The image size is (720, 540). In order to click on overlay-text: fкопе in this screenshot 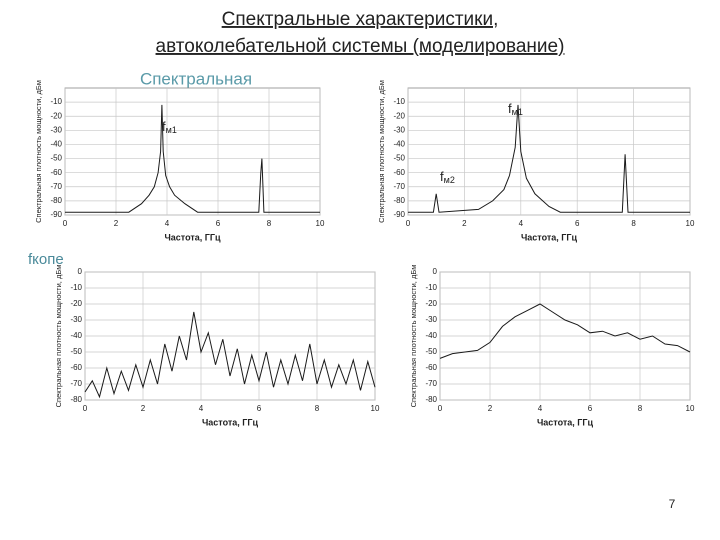, I will do `click(46, 259)`.